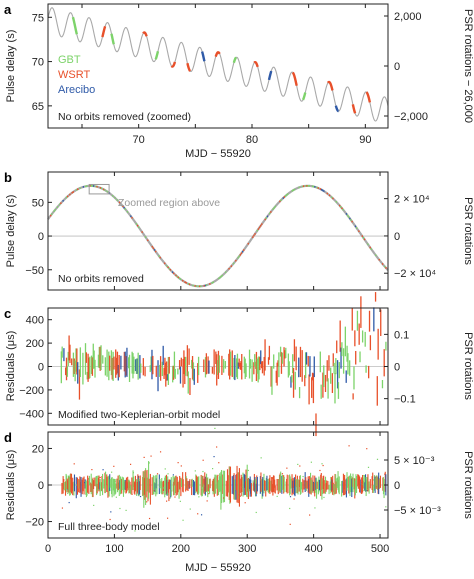 The height and width of the screenshot is (579, 474). Describe the element at coordinates (11, 485) in the screenshot. I see `panel-d-ylabel: Residuals (μs)` at that location.